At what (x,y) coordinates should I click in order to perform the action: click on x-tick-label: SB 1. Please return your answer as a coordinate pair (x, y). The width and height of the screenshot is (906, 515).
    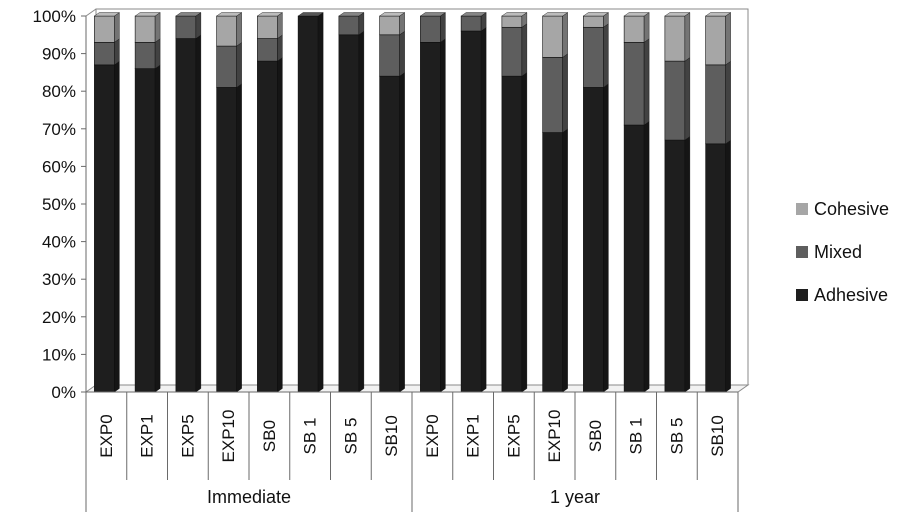
    Looking at the image, I should click on (310, 436).